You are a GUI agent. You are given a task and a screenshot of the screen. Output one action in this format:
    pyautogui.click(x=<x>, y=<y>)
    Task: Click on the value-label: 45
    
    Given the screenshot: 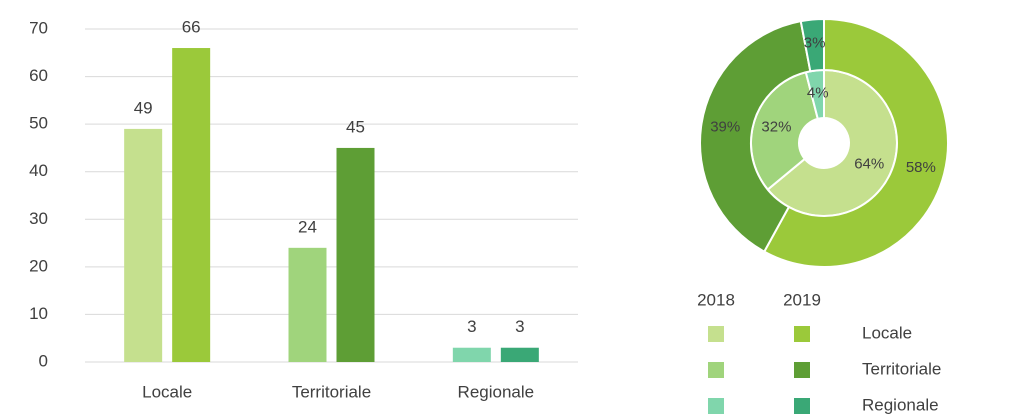 What is the action you would take?
    pyautogui.click(x=355, y=126)
    